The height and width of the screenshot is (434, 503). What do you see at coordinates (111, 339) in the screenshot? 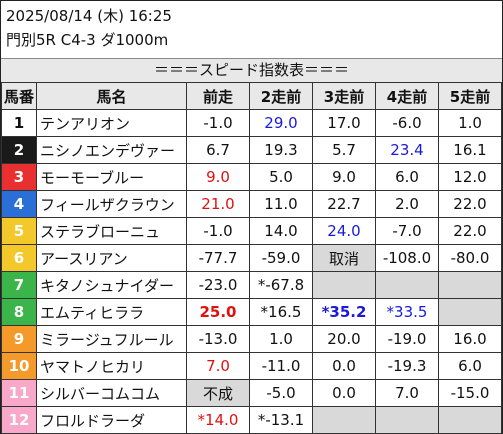
I see `horse-name: ミラージュフルール` at bounding box center [111, 339].